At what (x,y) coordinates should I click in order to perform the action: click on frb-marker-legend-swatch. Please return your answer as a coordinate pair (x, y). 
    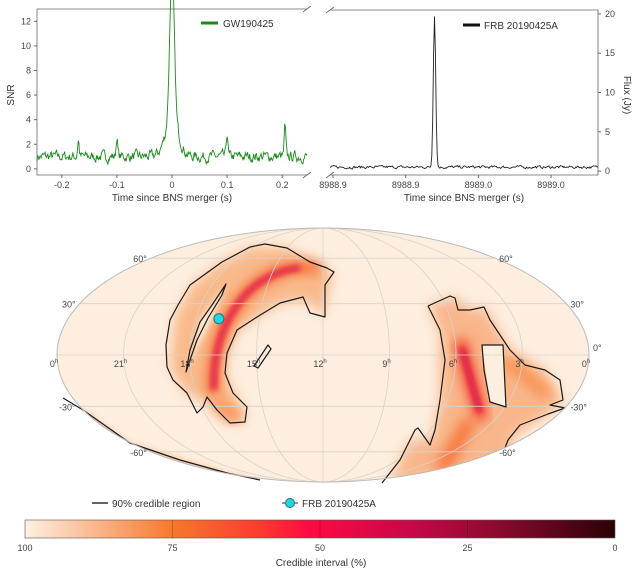
    Looking at the image, I should click on (290, 503).